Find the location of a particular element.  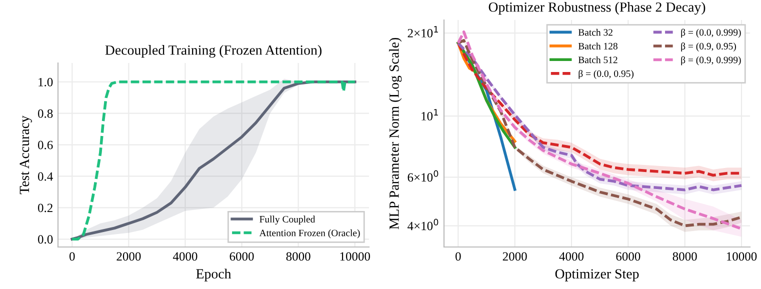

y-tick-label: 2×10$^{1}$ is located at coordinates (423, 32).